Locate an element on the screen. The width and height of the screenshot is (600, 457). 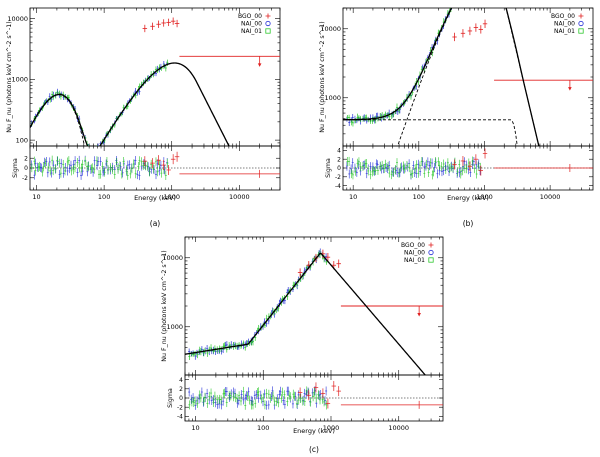
panel-caption: (b) is located at coordinates (468, 223).